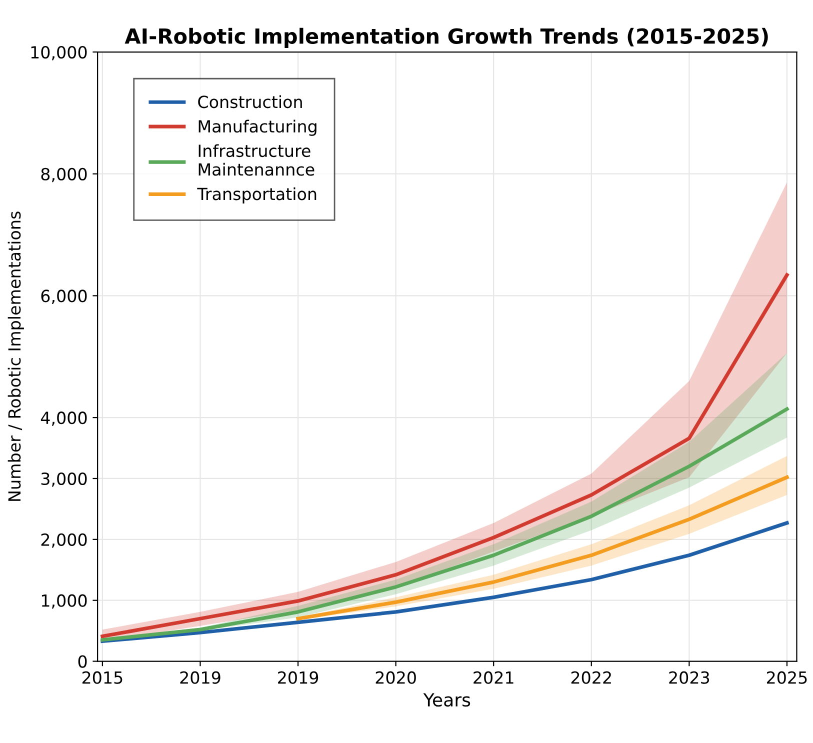 This screenshot has height=743, width=813. Describe the element at coordinates (256, 160) in the screenshot. I see `legend-label: Infrastructure Maintenannce` at that location.